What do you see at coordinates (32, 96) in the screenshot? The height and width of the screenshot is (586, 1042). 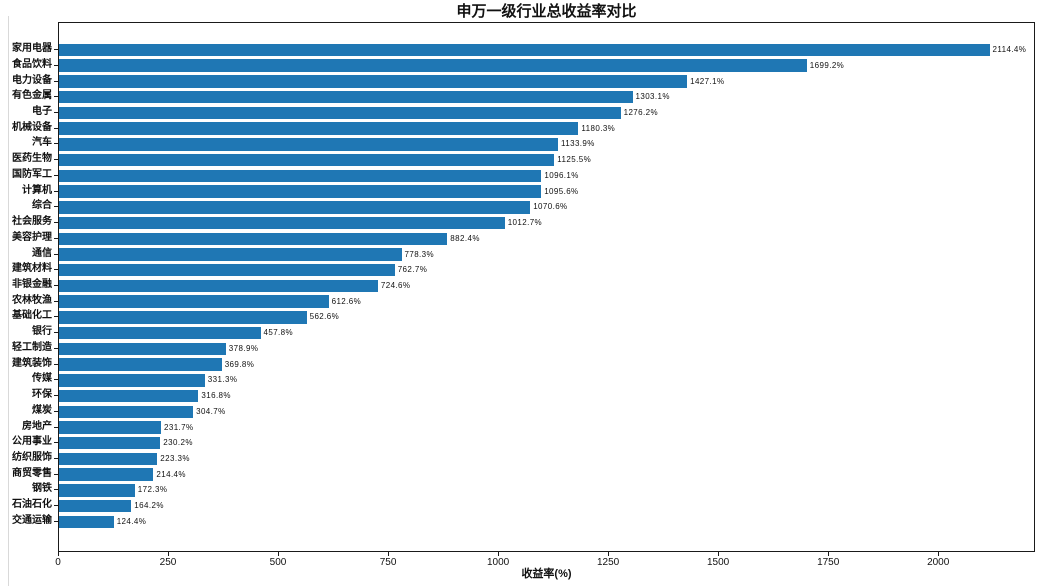 I see `y-category-label: 有色金属` at bounding box center [32, 96].